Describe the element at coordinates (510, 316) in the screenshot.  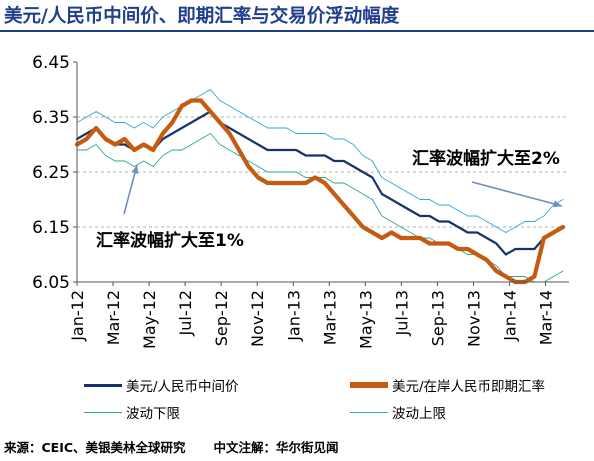
I see `x-tick-label: Jan-14` at that location.